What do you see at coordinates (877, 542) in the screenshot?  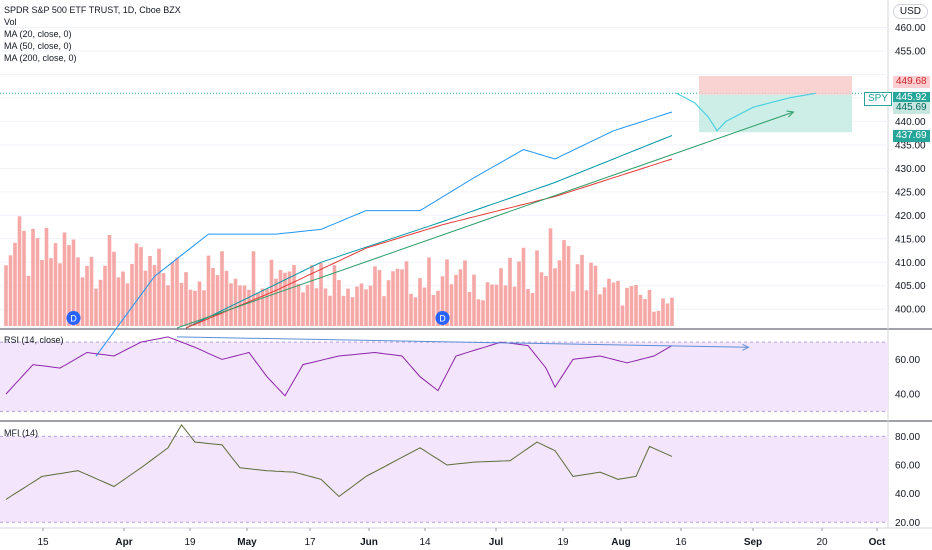 I see `time-tick-label: Oct` at bounding box center [877, 542].